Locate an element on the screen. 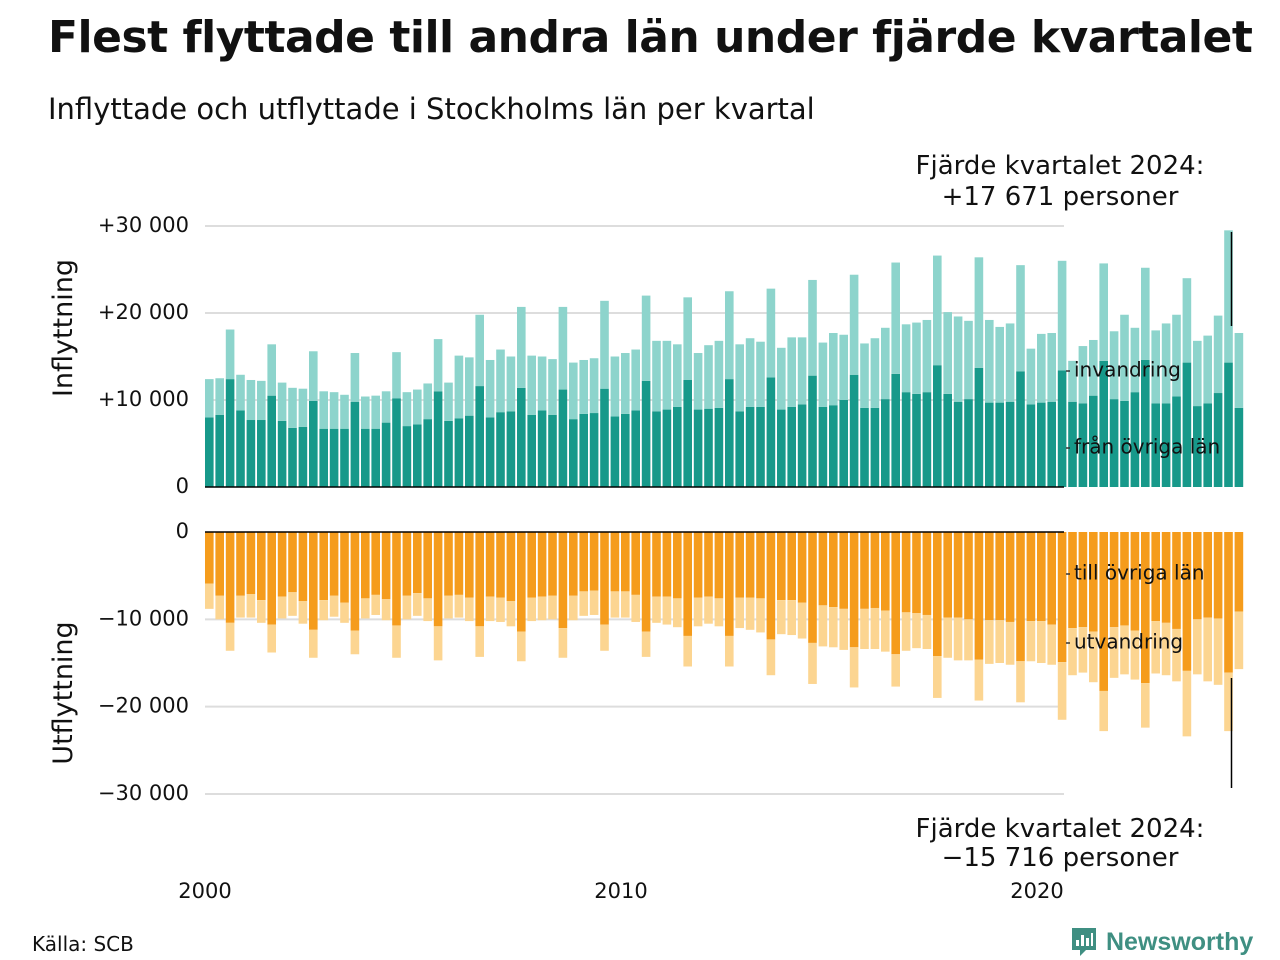  x-tick-labels: 2000 2010 2020 is located at coordinates (620, 891).